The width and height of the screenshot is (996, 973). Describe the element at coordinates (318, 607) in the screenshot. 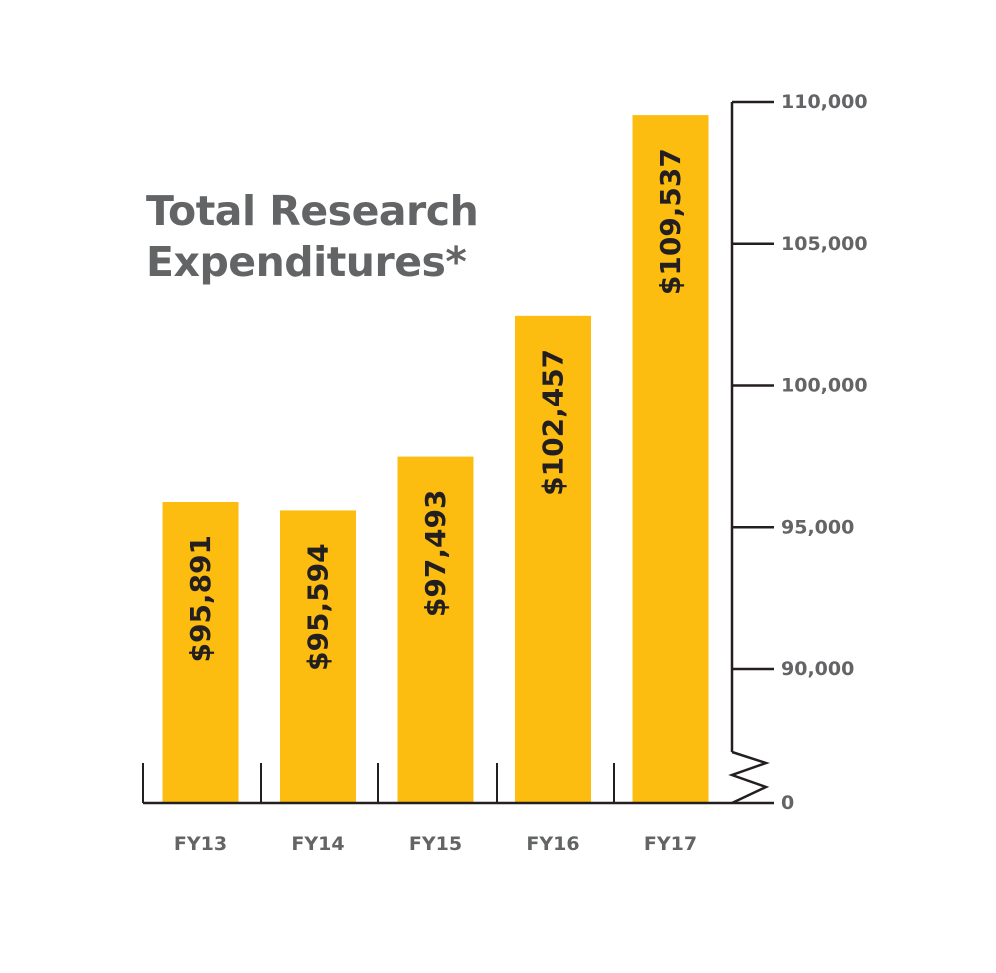

I see `data-label-fy14: $95,594` at that location.